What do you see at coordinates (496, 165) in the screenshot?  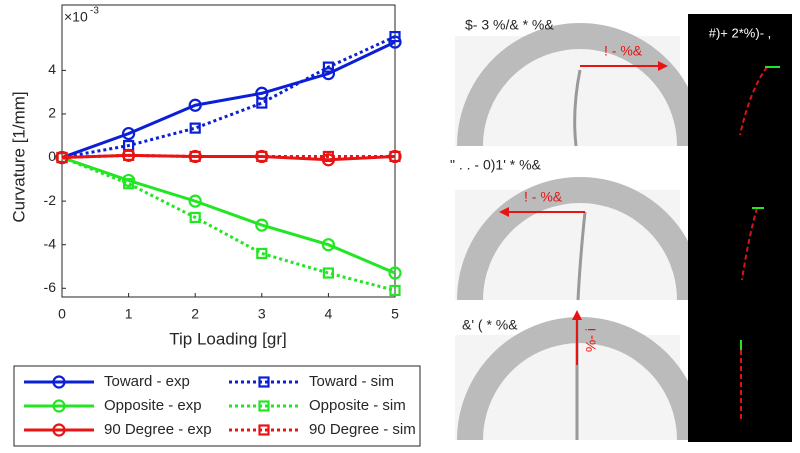 I see `photo-title: " . . - 0)1' * %&` at bounding box center [496, 165].